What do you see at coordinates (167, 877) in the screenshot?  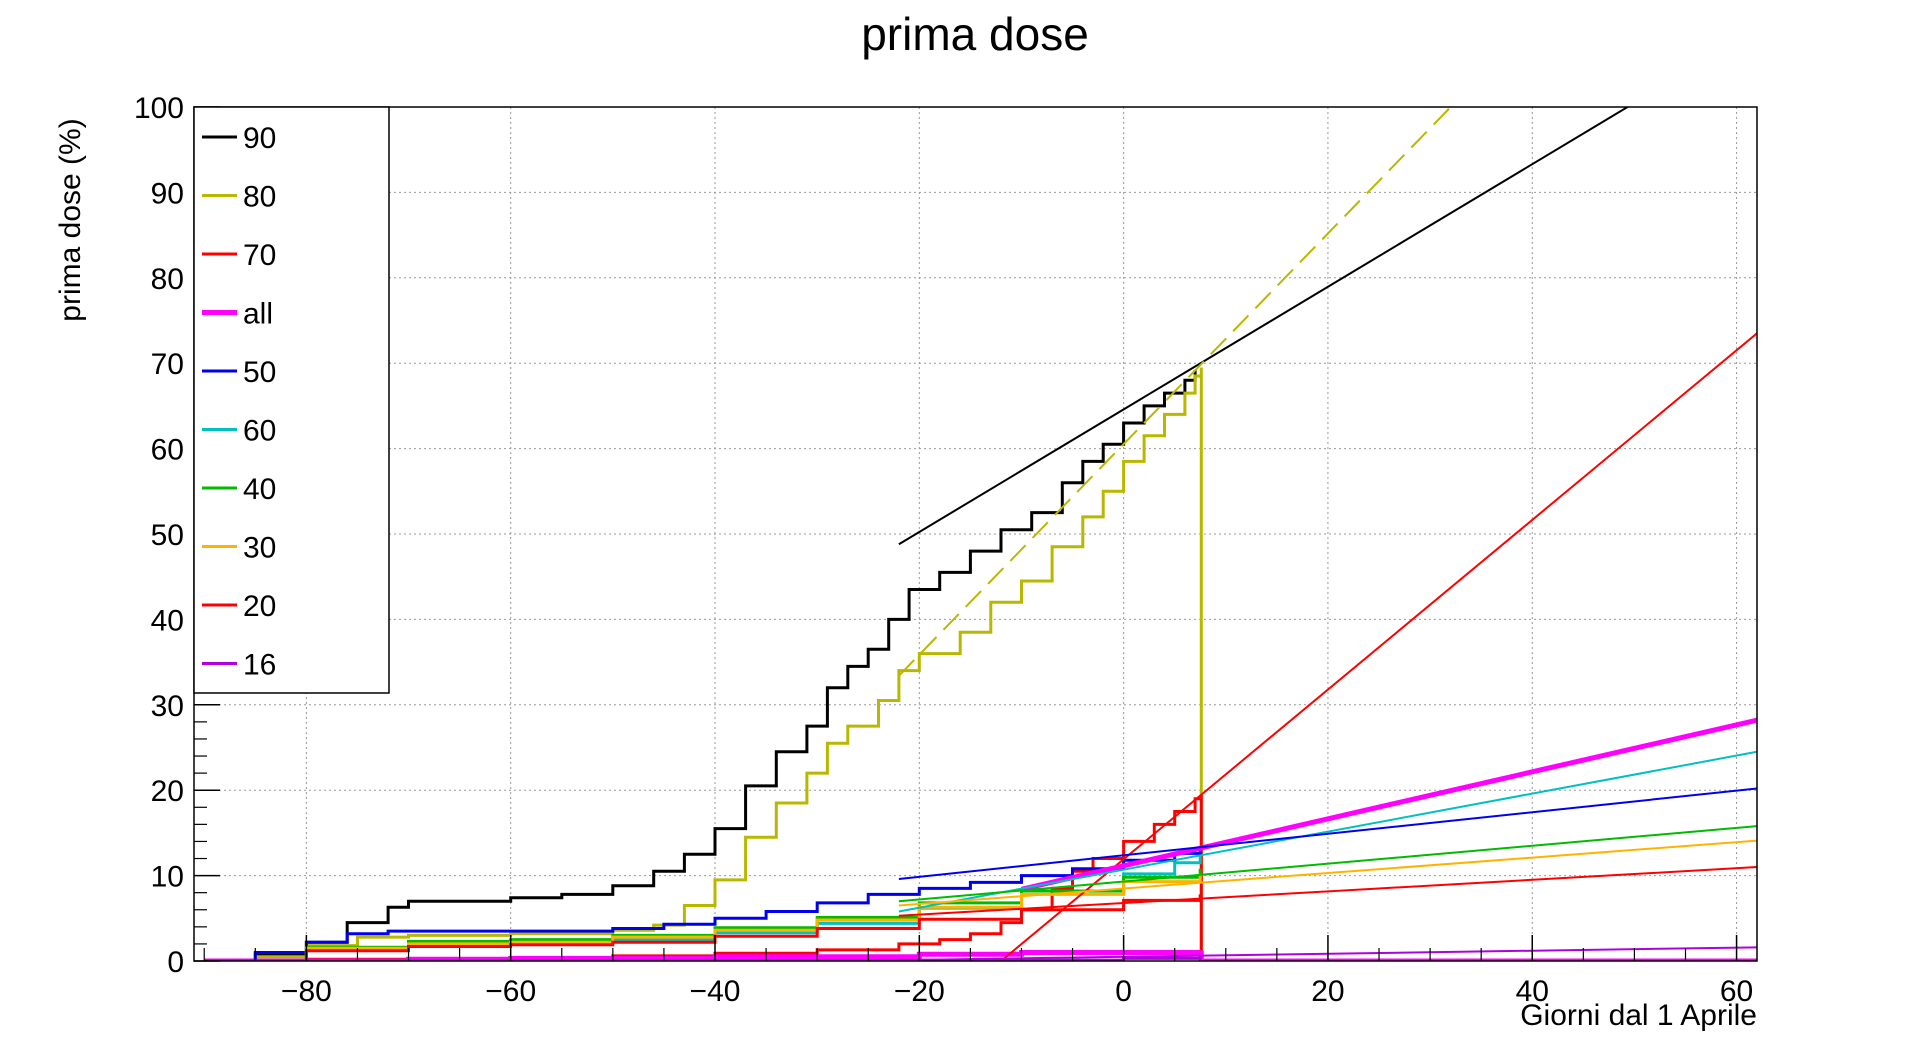 I see `y-tick-label: 10` at bounding box center [167, 877].